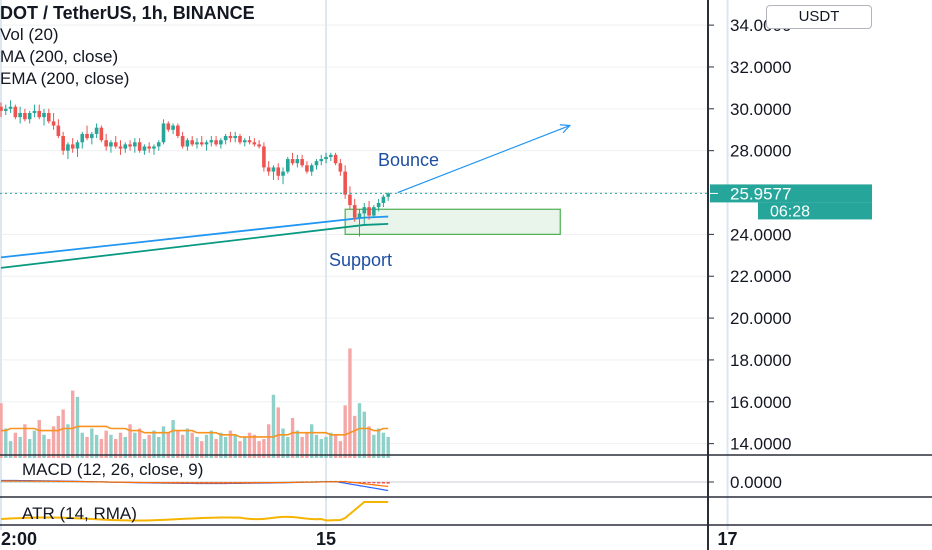 This screenshot has height=550, width=932. Describe the element at coordinates (113, 469) in the screenshot. I see `macd-pane-label: MACD (12, 26, close, 9)` at that location.